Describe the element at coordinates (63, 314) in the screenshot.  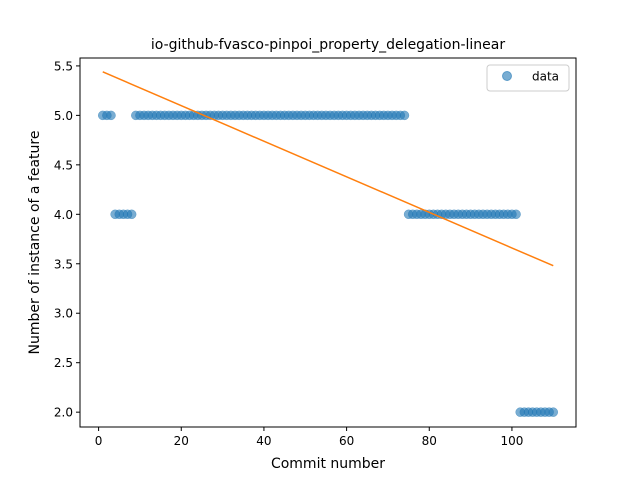
I see `y-tick-label: 3.0` at that location.